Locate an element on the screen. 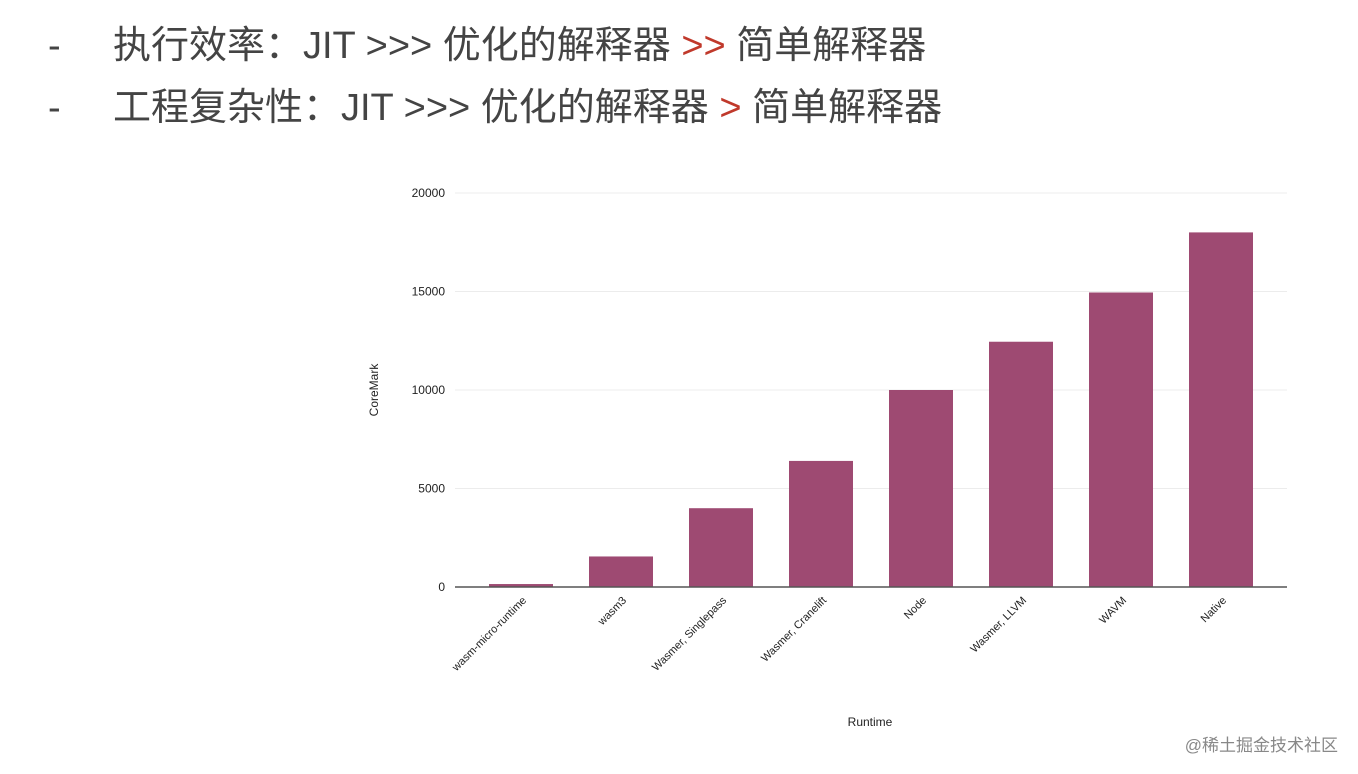 Image resolution: width=1358 pixels, height=774 pixels. x-tick-label: Wasmer, LLVM is located at coordinates (998, 625).